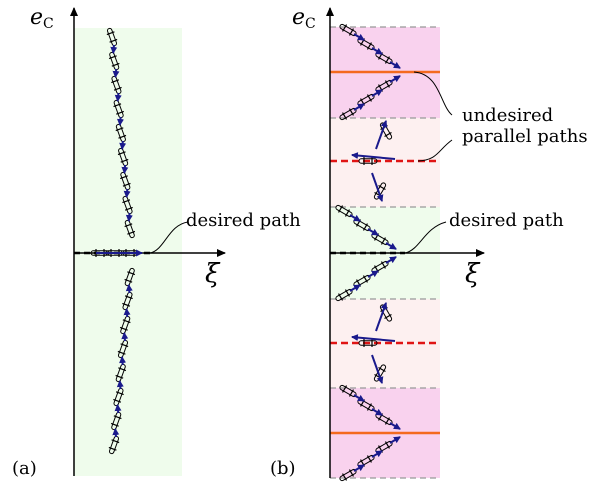  I want to click on panel-b-annotation-desired: desired path, so click(506, 220).